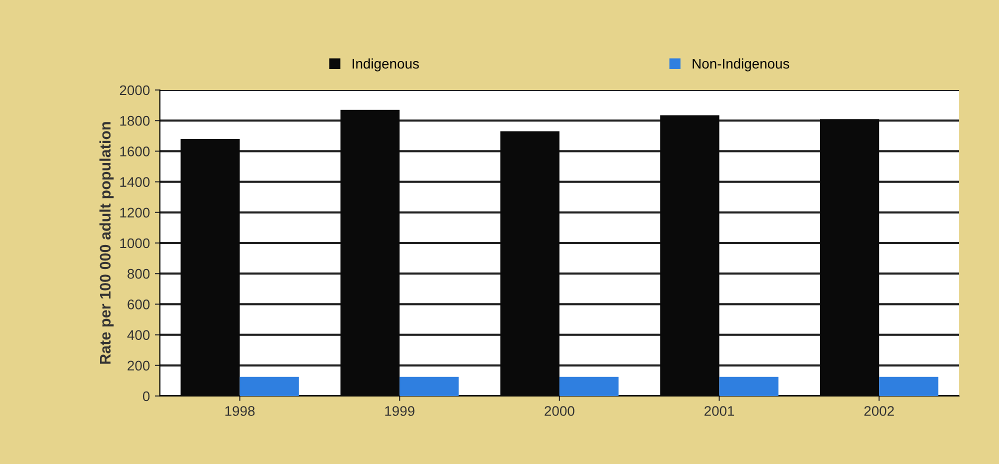 The width and height of the screenshot is (999, 464). Describe the element at coordinates (135, 151) in the screenshot. I see `y-tick-label: 1600` at that location.